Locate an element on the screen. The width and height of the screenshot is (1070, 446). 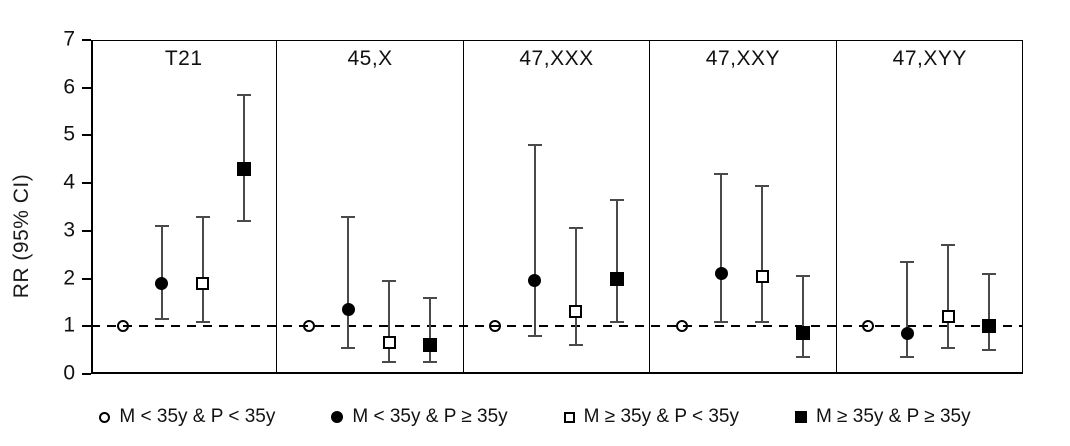
y-tick-label: 7 is located at coordinates (69, 39).